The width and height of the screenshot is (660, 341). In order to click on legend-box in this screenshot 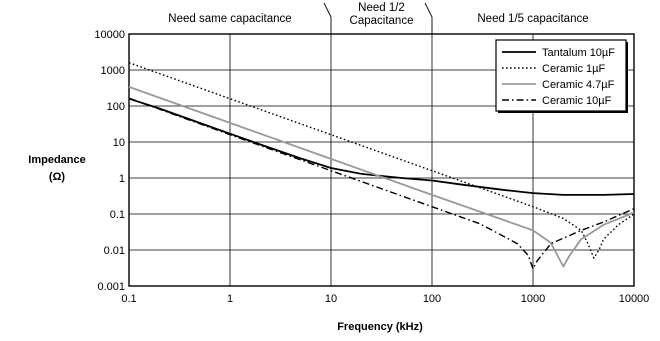, I will do `click(561, 75)`.